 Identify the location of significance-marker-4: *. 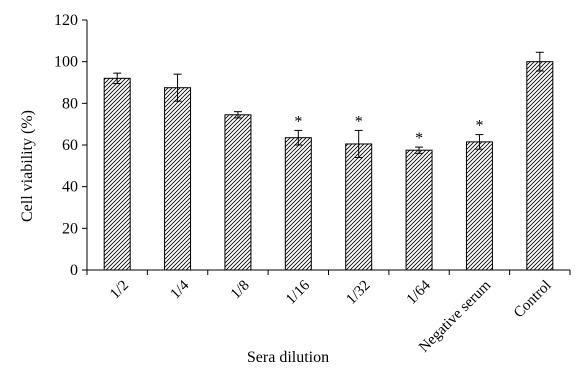
(359, 121).